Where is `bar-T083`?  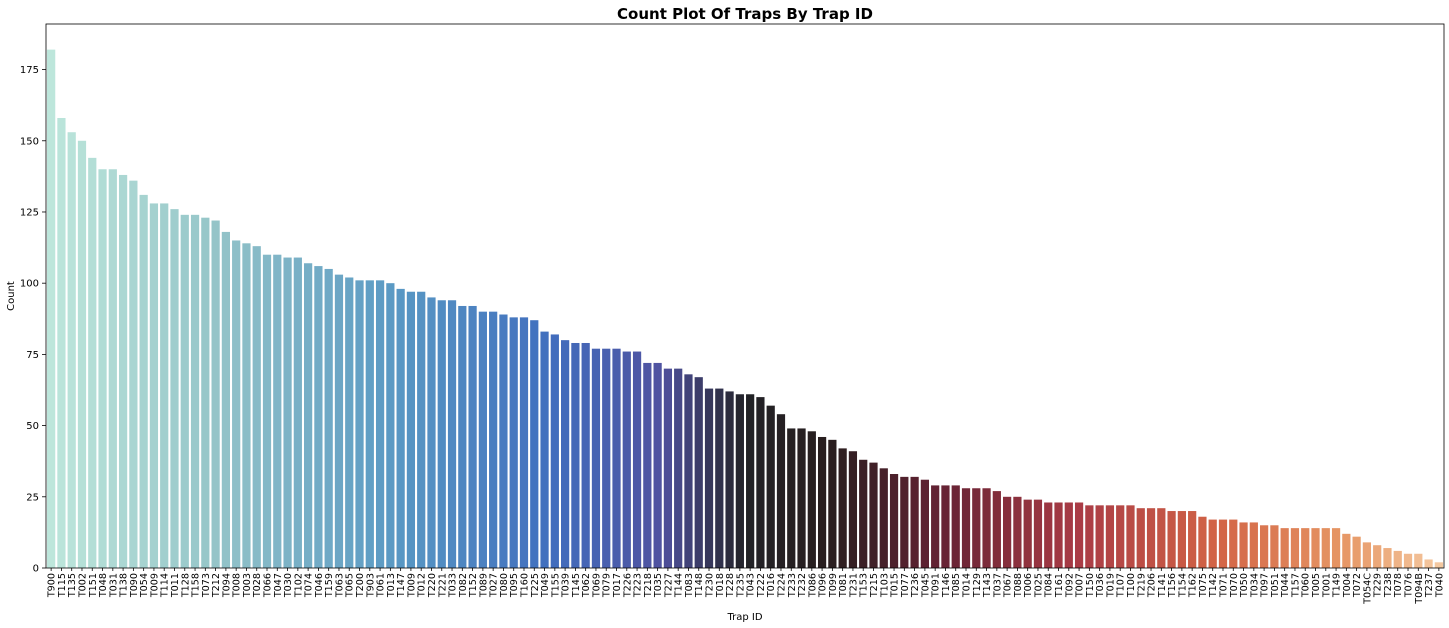 bar-T083 is located at coordinates (688, 471).